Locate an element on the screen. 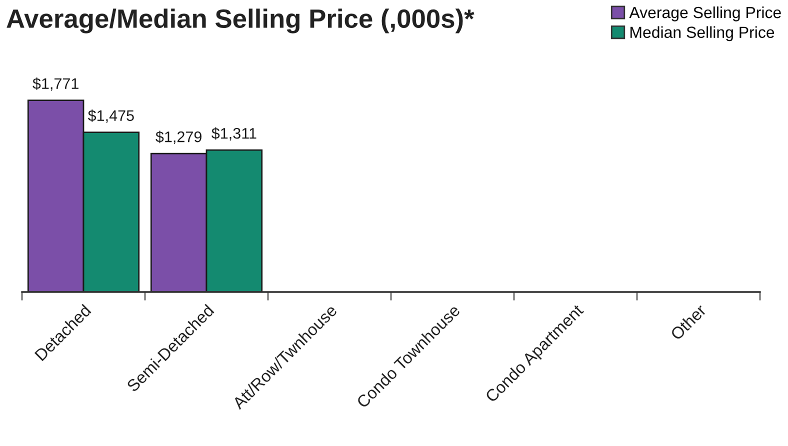 This screenshot has width=788, height=446. data-label: $1,311 is located at coordinates (234, 134).